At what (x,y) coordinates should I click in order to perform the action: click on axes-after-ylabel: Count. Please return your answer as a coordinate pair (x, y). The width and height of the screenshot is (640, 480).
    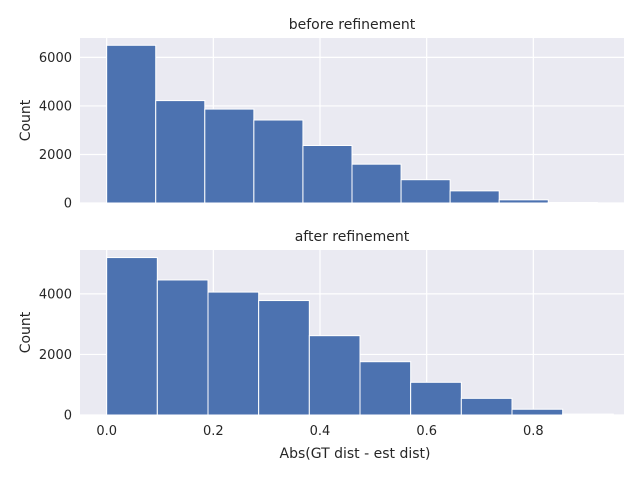
    Looking at the image, I should click on (26, 332).